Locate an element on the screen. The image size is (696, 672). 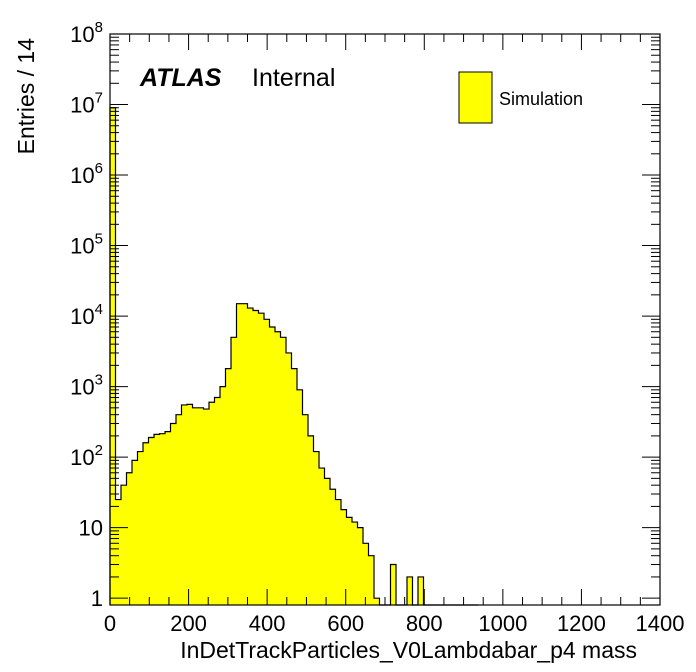
y-tick-label: 10⁵ is located at coordinates (86, 245).